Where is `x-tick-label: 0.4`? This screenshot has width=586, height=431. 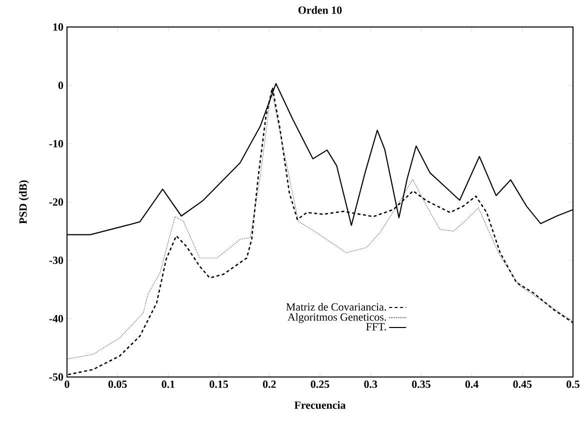
x-tick-label: 0.4 is located at coordinates (471, 384).